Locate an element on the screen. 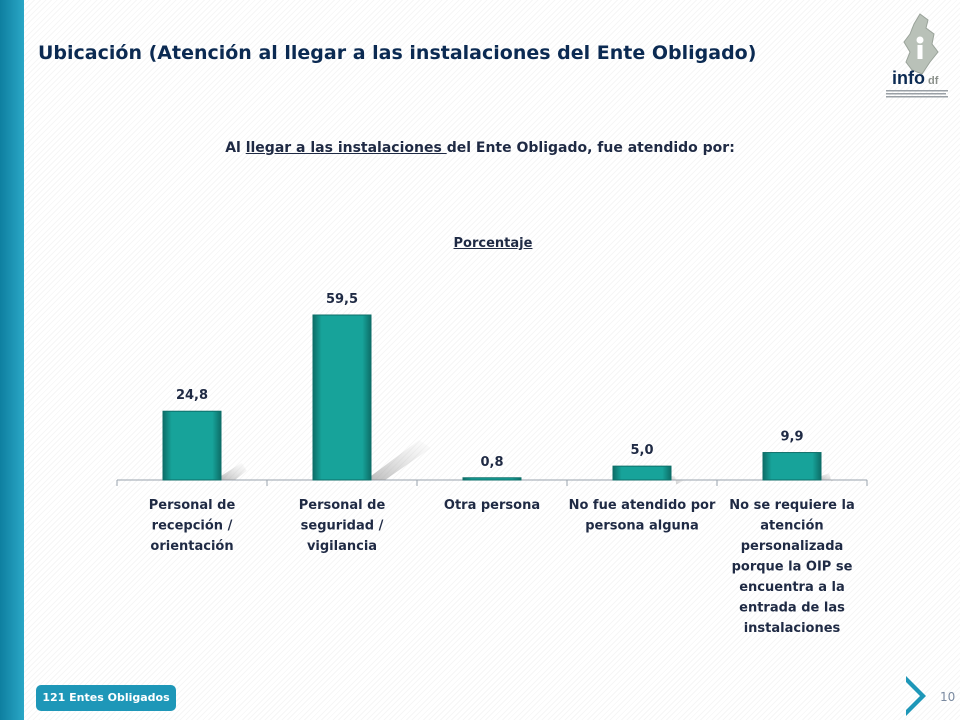 The height and width of the screenshot is (720, 960). category-label: recepción / is located at coordinates (192, 526).